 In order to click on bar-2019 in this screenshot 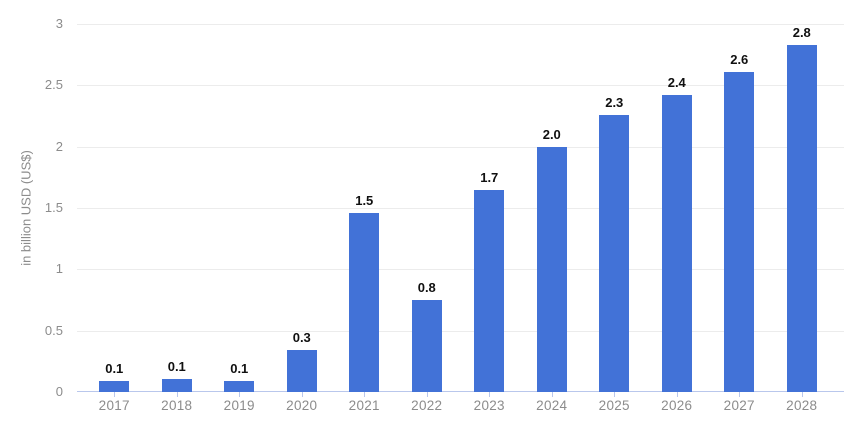, I will do `click(239, 386)`.